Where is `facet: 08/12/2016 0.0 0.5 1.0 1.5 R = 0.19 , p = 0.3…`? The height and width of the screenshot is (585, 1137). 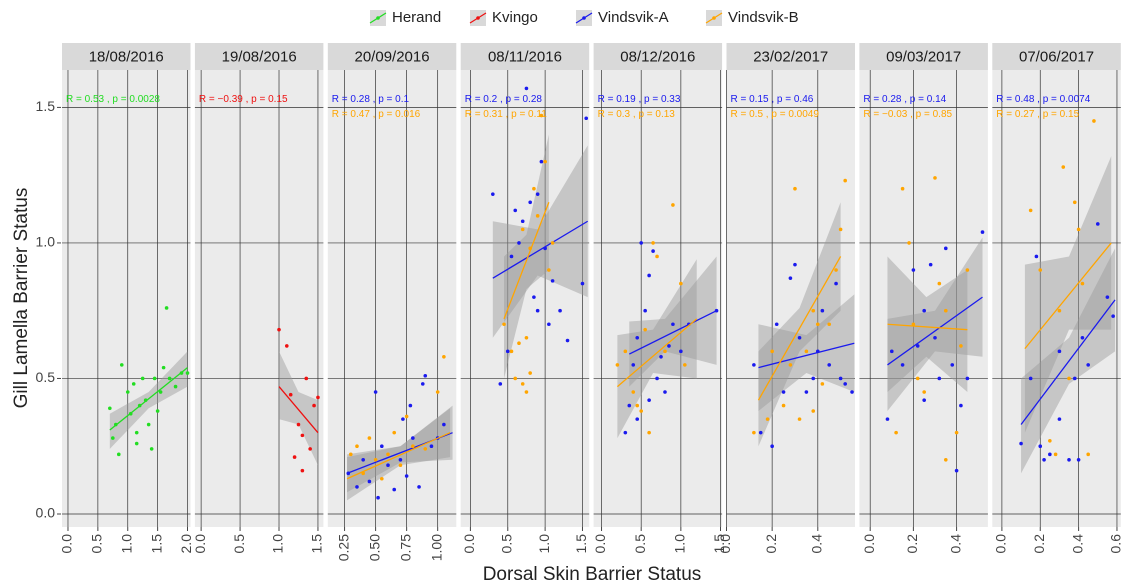
facet: 08/12/2016 0.0 0.5 1.0 1.5 R = 0.19 , p = 0.3… is located at coordinates (659, 298).